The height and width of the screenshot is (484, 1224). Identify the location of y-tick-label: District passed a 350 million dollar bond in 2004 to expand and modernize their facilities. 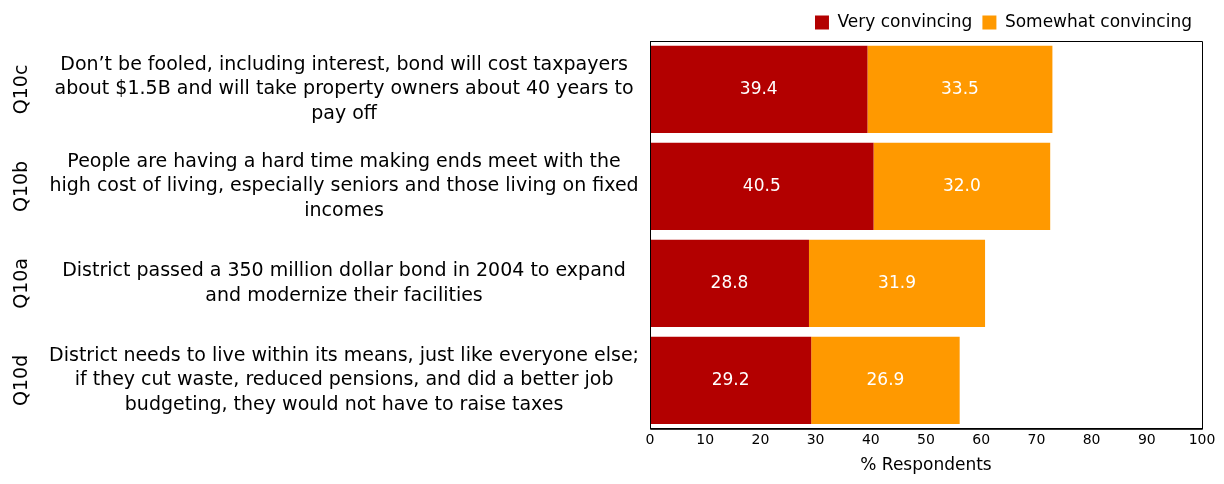
(344, 281).